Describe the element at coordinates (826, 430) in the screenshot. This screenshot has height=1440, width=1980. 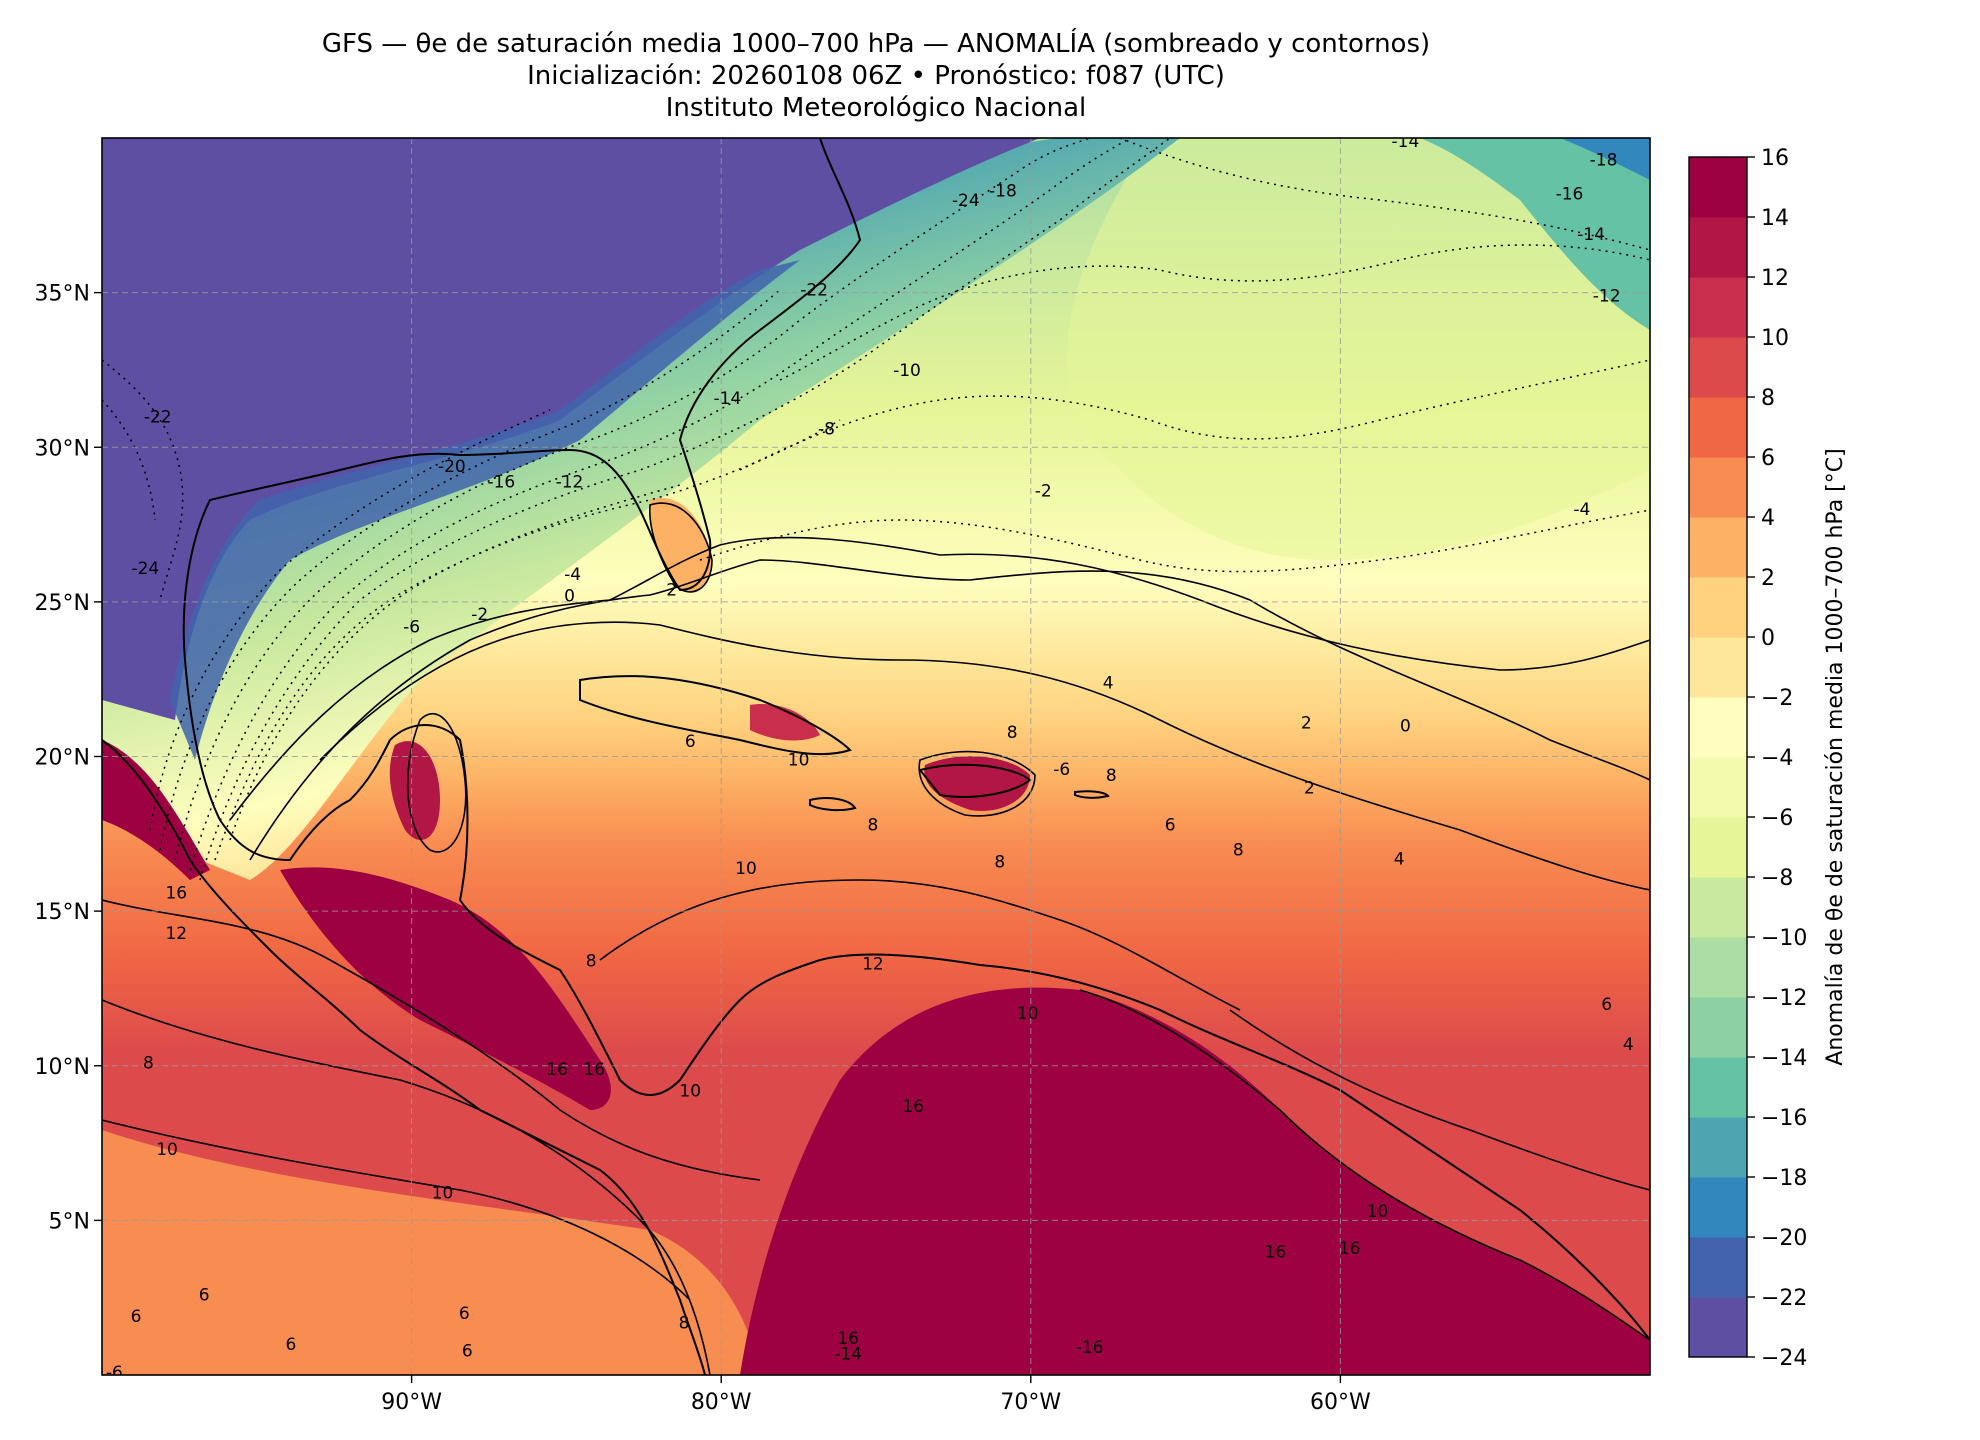
I see `contour-label: -8` at that location.